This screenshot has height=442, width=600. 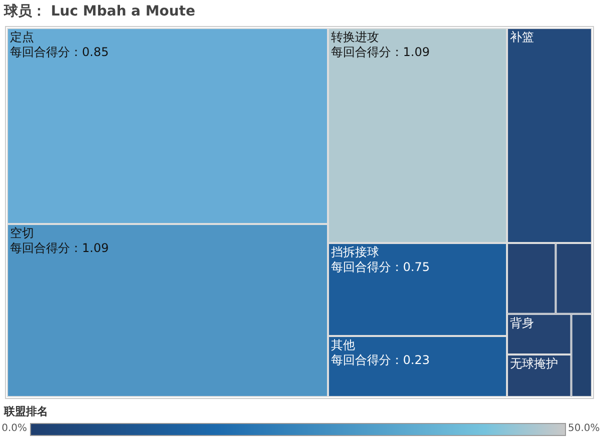 What do you see at coordinates (343, 345) in the screenshot?
I see `category-label: 其他` at bounding box center [343, 345].